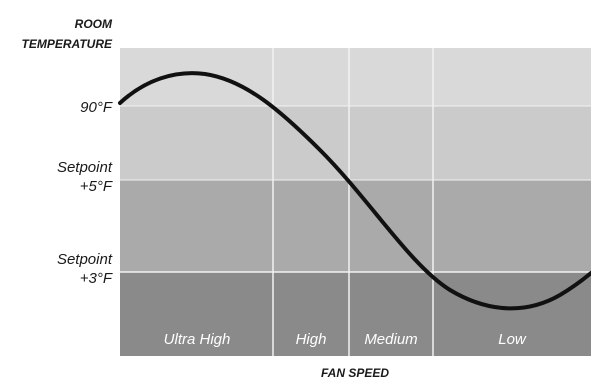 Image resolution: width=591 pixels, height=383 pixels. Describe the element at coordinates (311, 339) in the screenshot. I see `fan-speed-high: High` at that location.